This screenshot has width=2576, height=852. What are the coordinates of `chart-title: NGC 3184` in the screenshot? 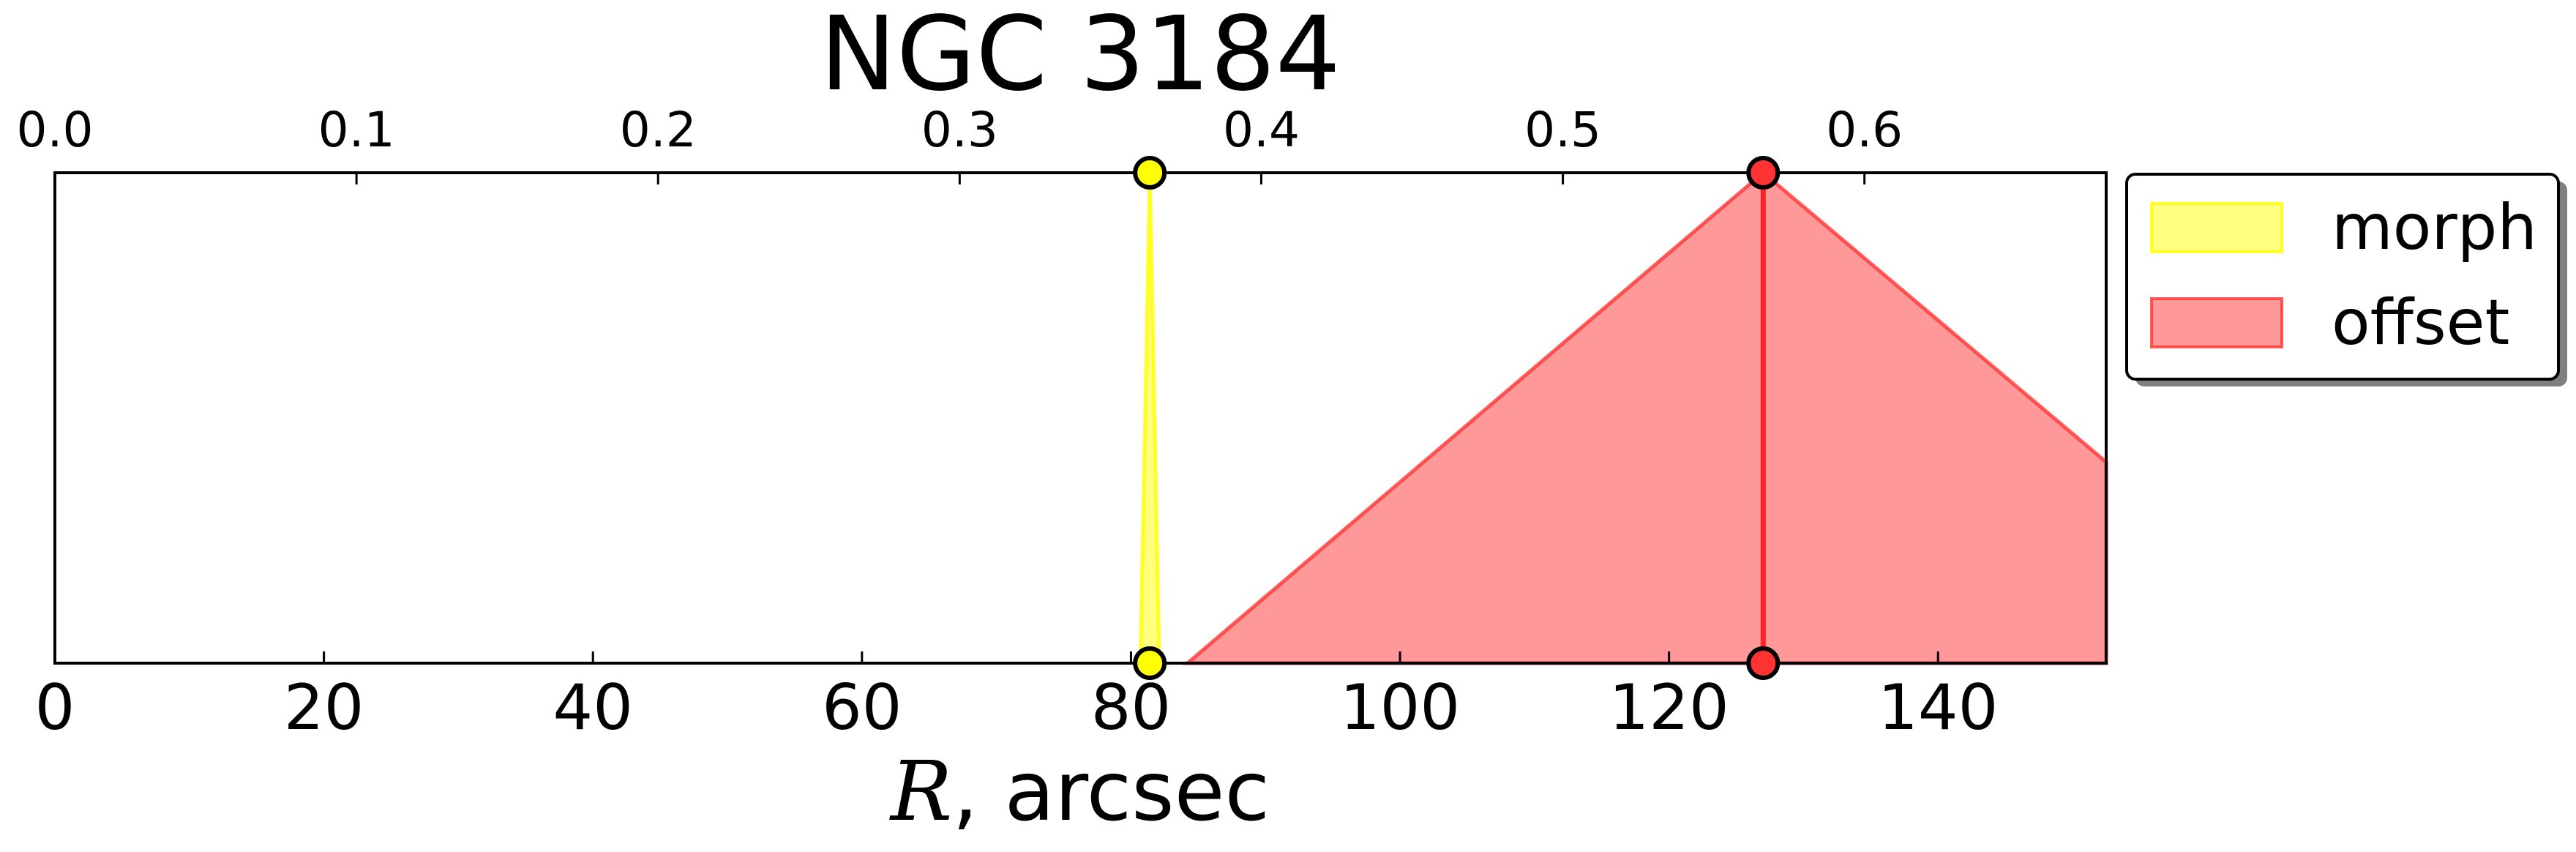 It's located at (1080, 57).